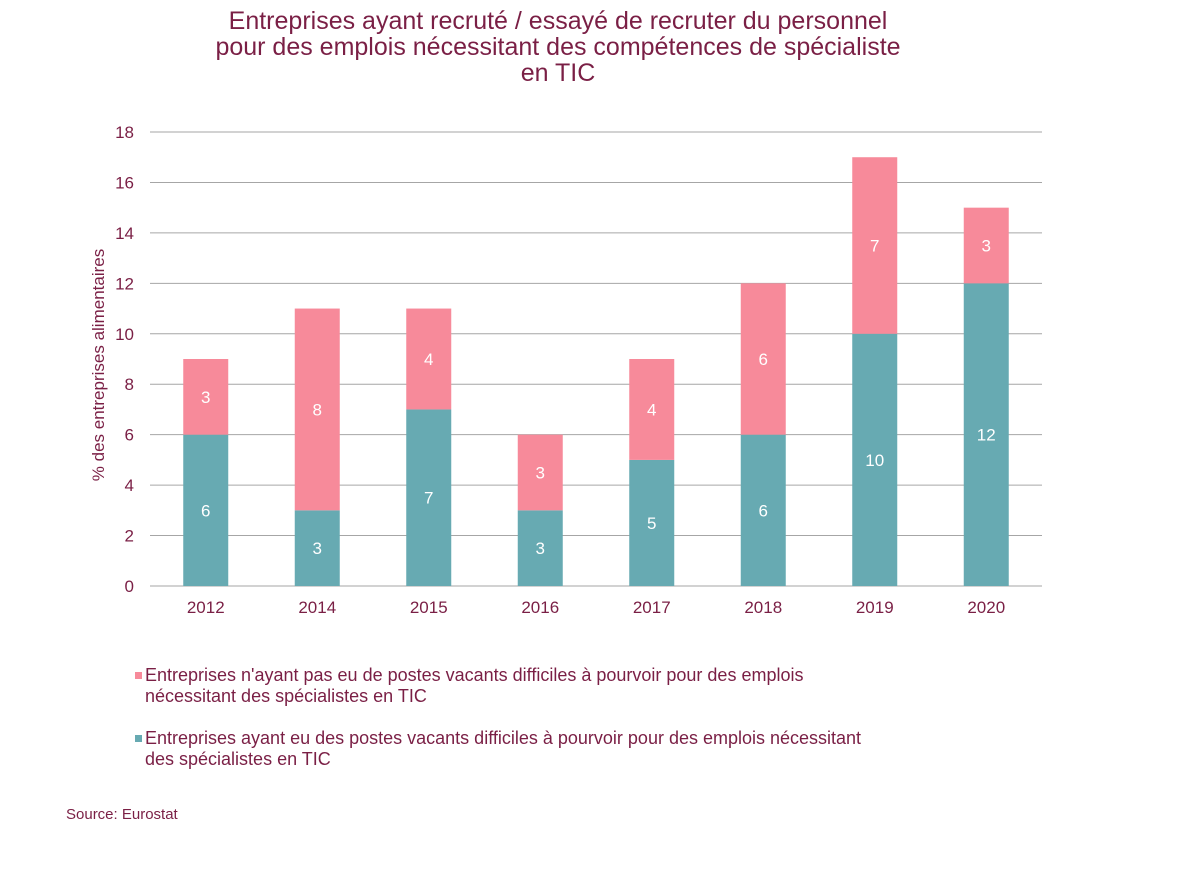 Image resolution: width=1190 pixels, height=883 pixels. What do you see at coordinates (986, 607) in the screenshot?
I see `x-tick-label: 2020` at bounding box center [986, 607].